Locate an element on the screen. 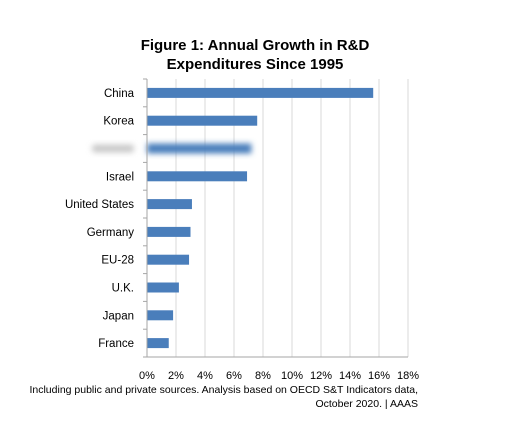 This screenshot has width=510, height=426. category-label: France is located at coordinates (116, 344).